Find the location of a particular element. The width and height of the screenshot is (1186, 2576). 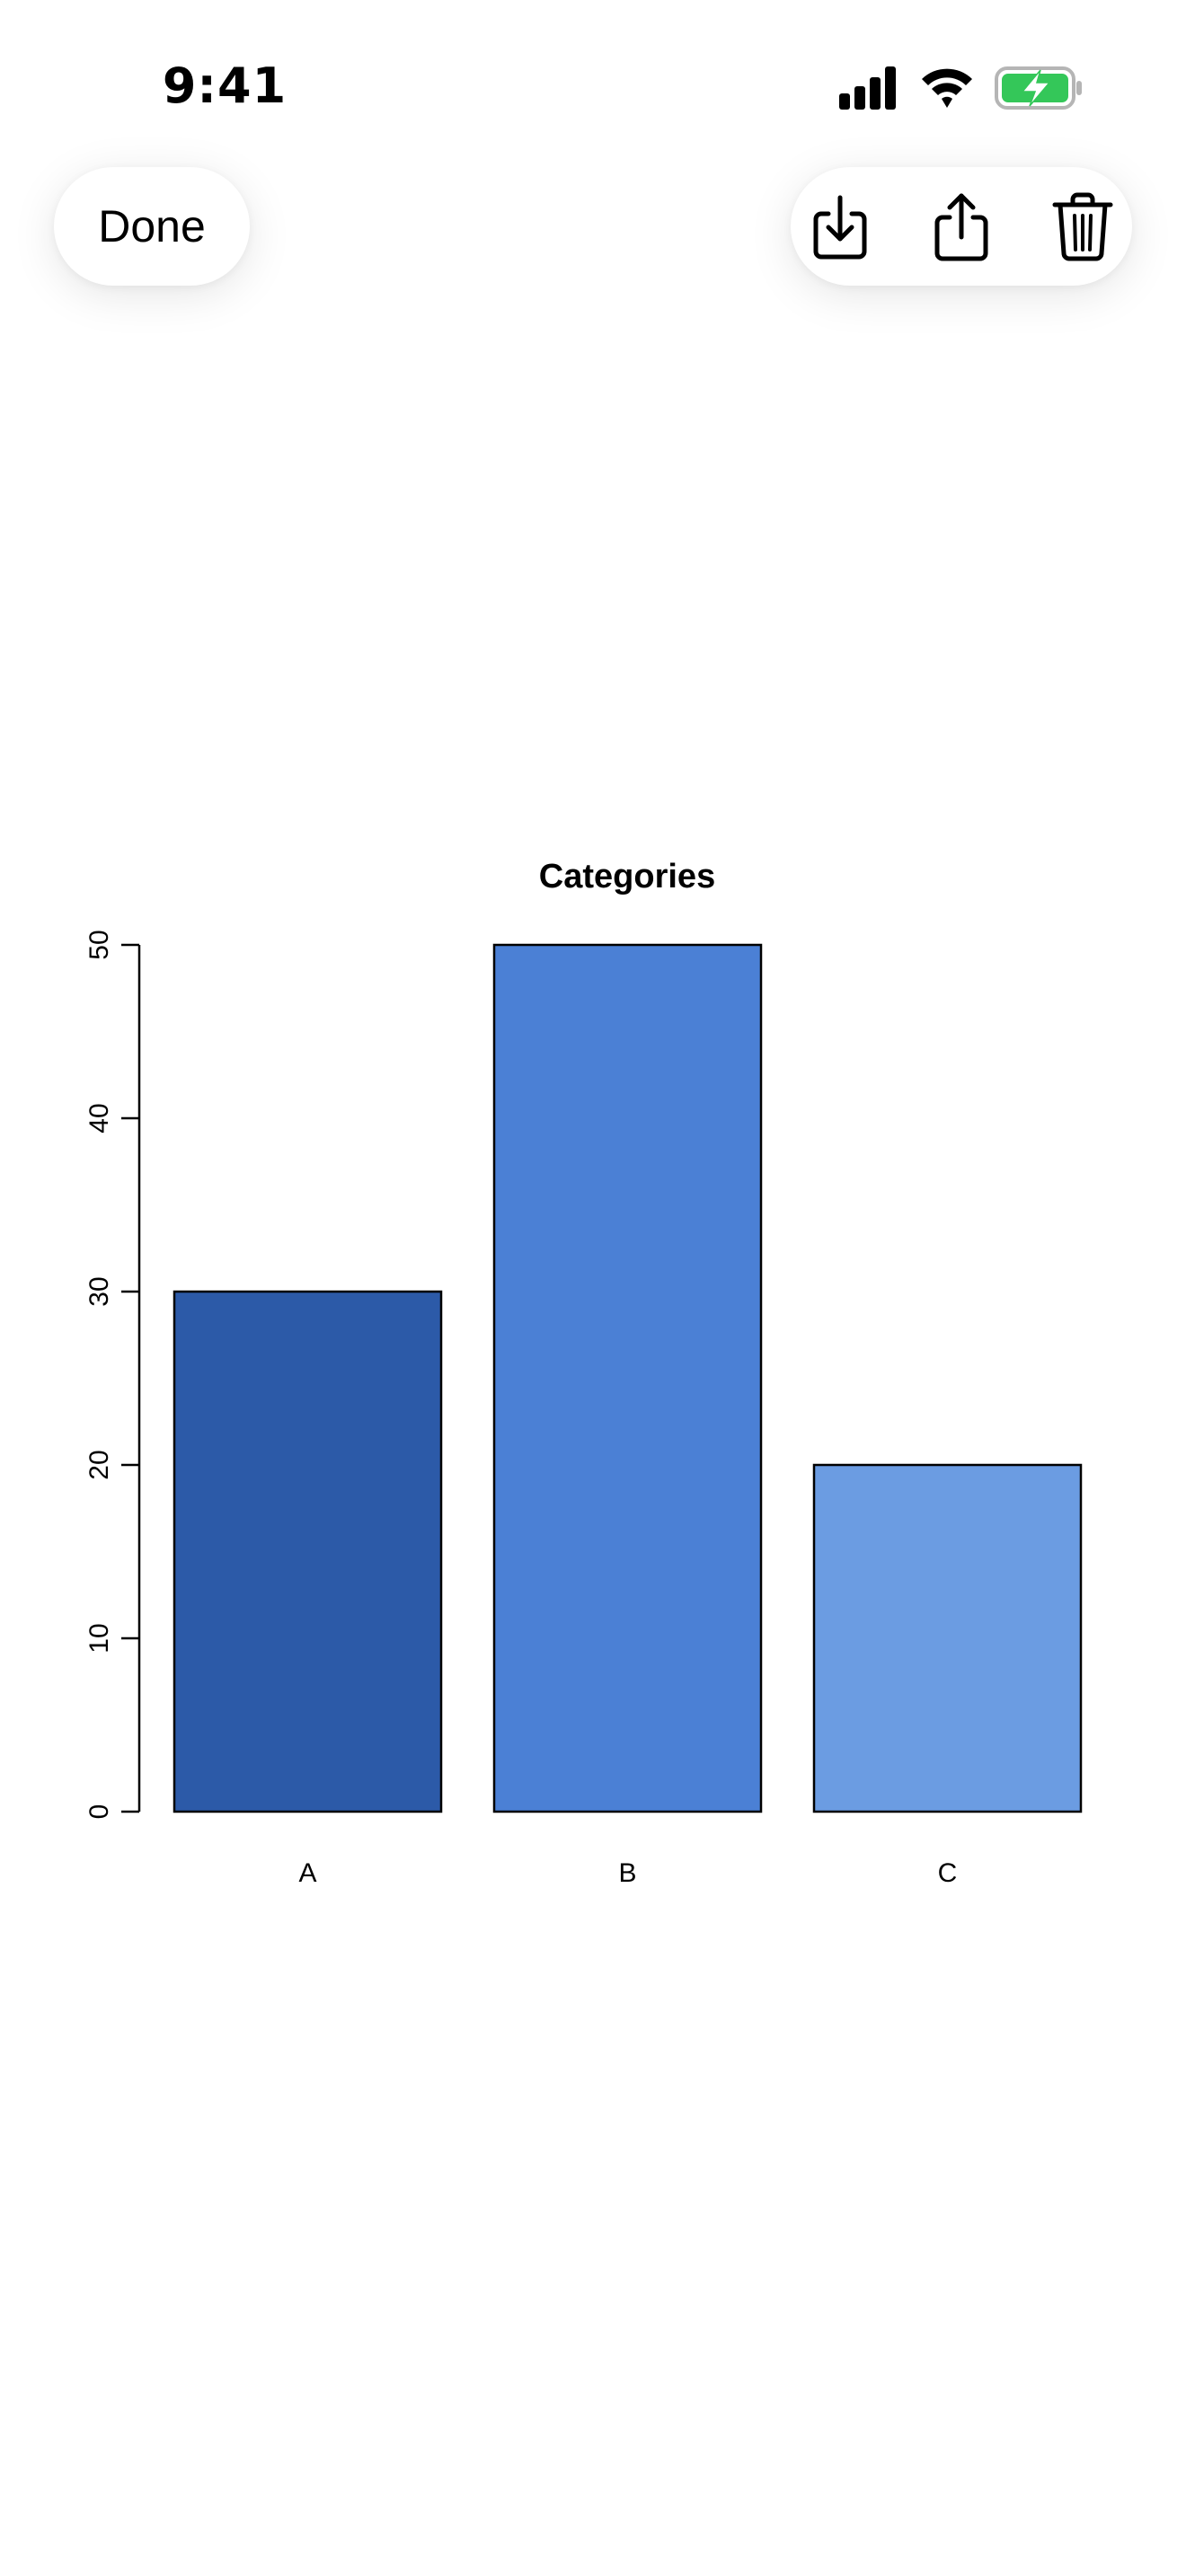

y-tick-label: 10 is located at coordinates (99, 1638).